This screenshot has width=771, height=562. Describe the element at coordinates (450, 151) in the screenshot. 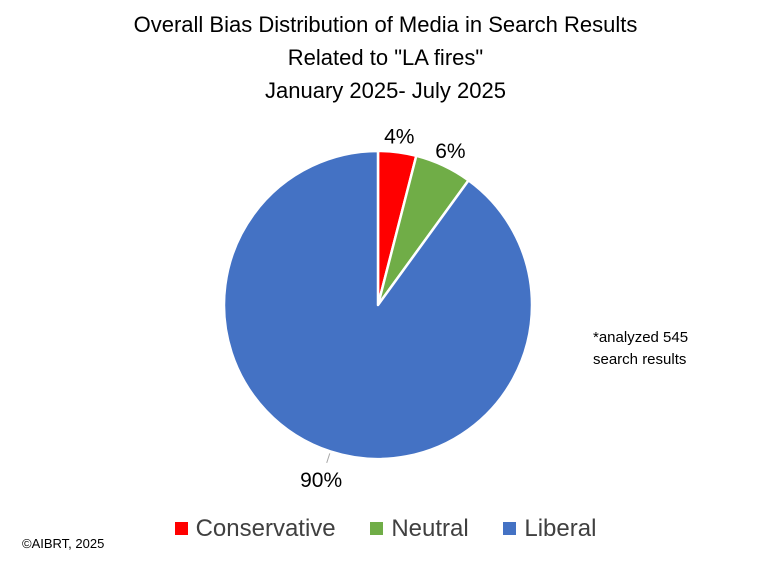

I see `data-label-neutral: 6%` at that location.